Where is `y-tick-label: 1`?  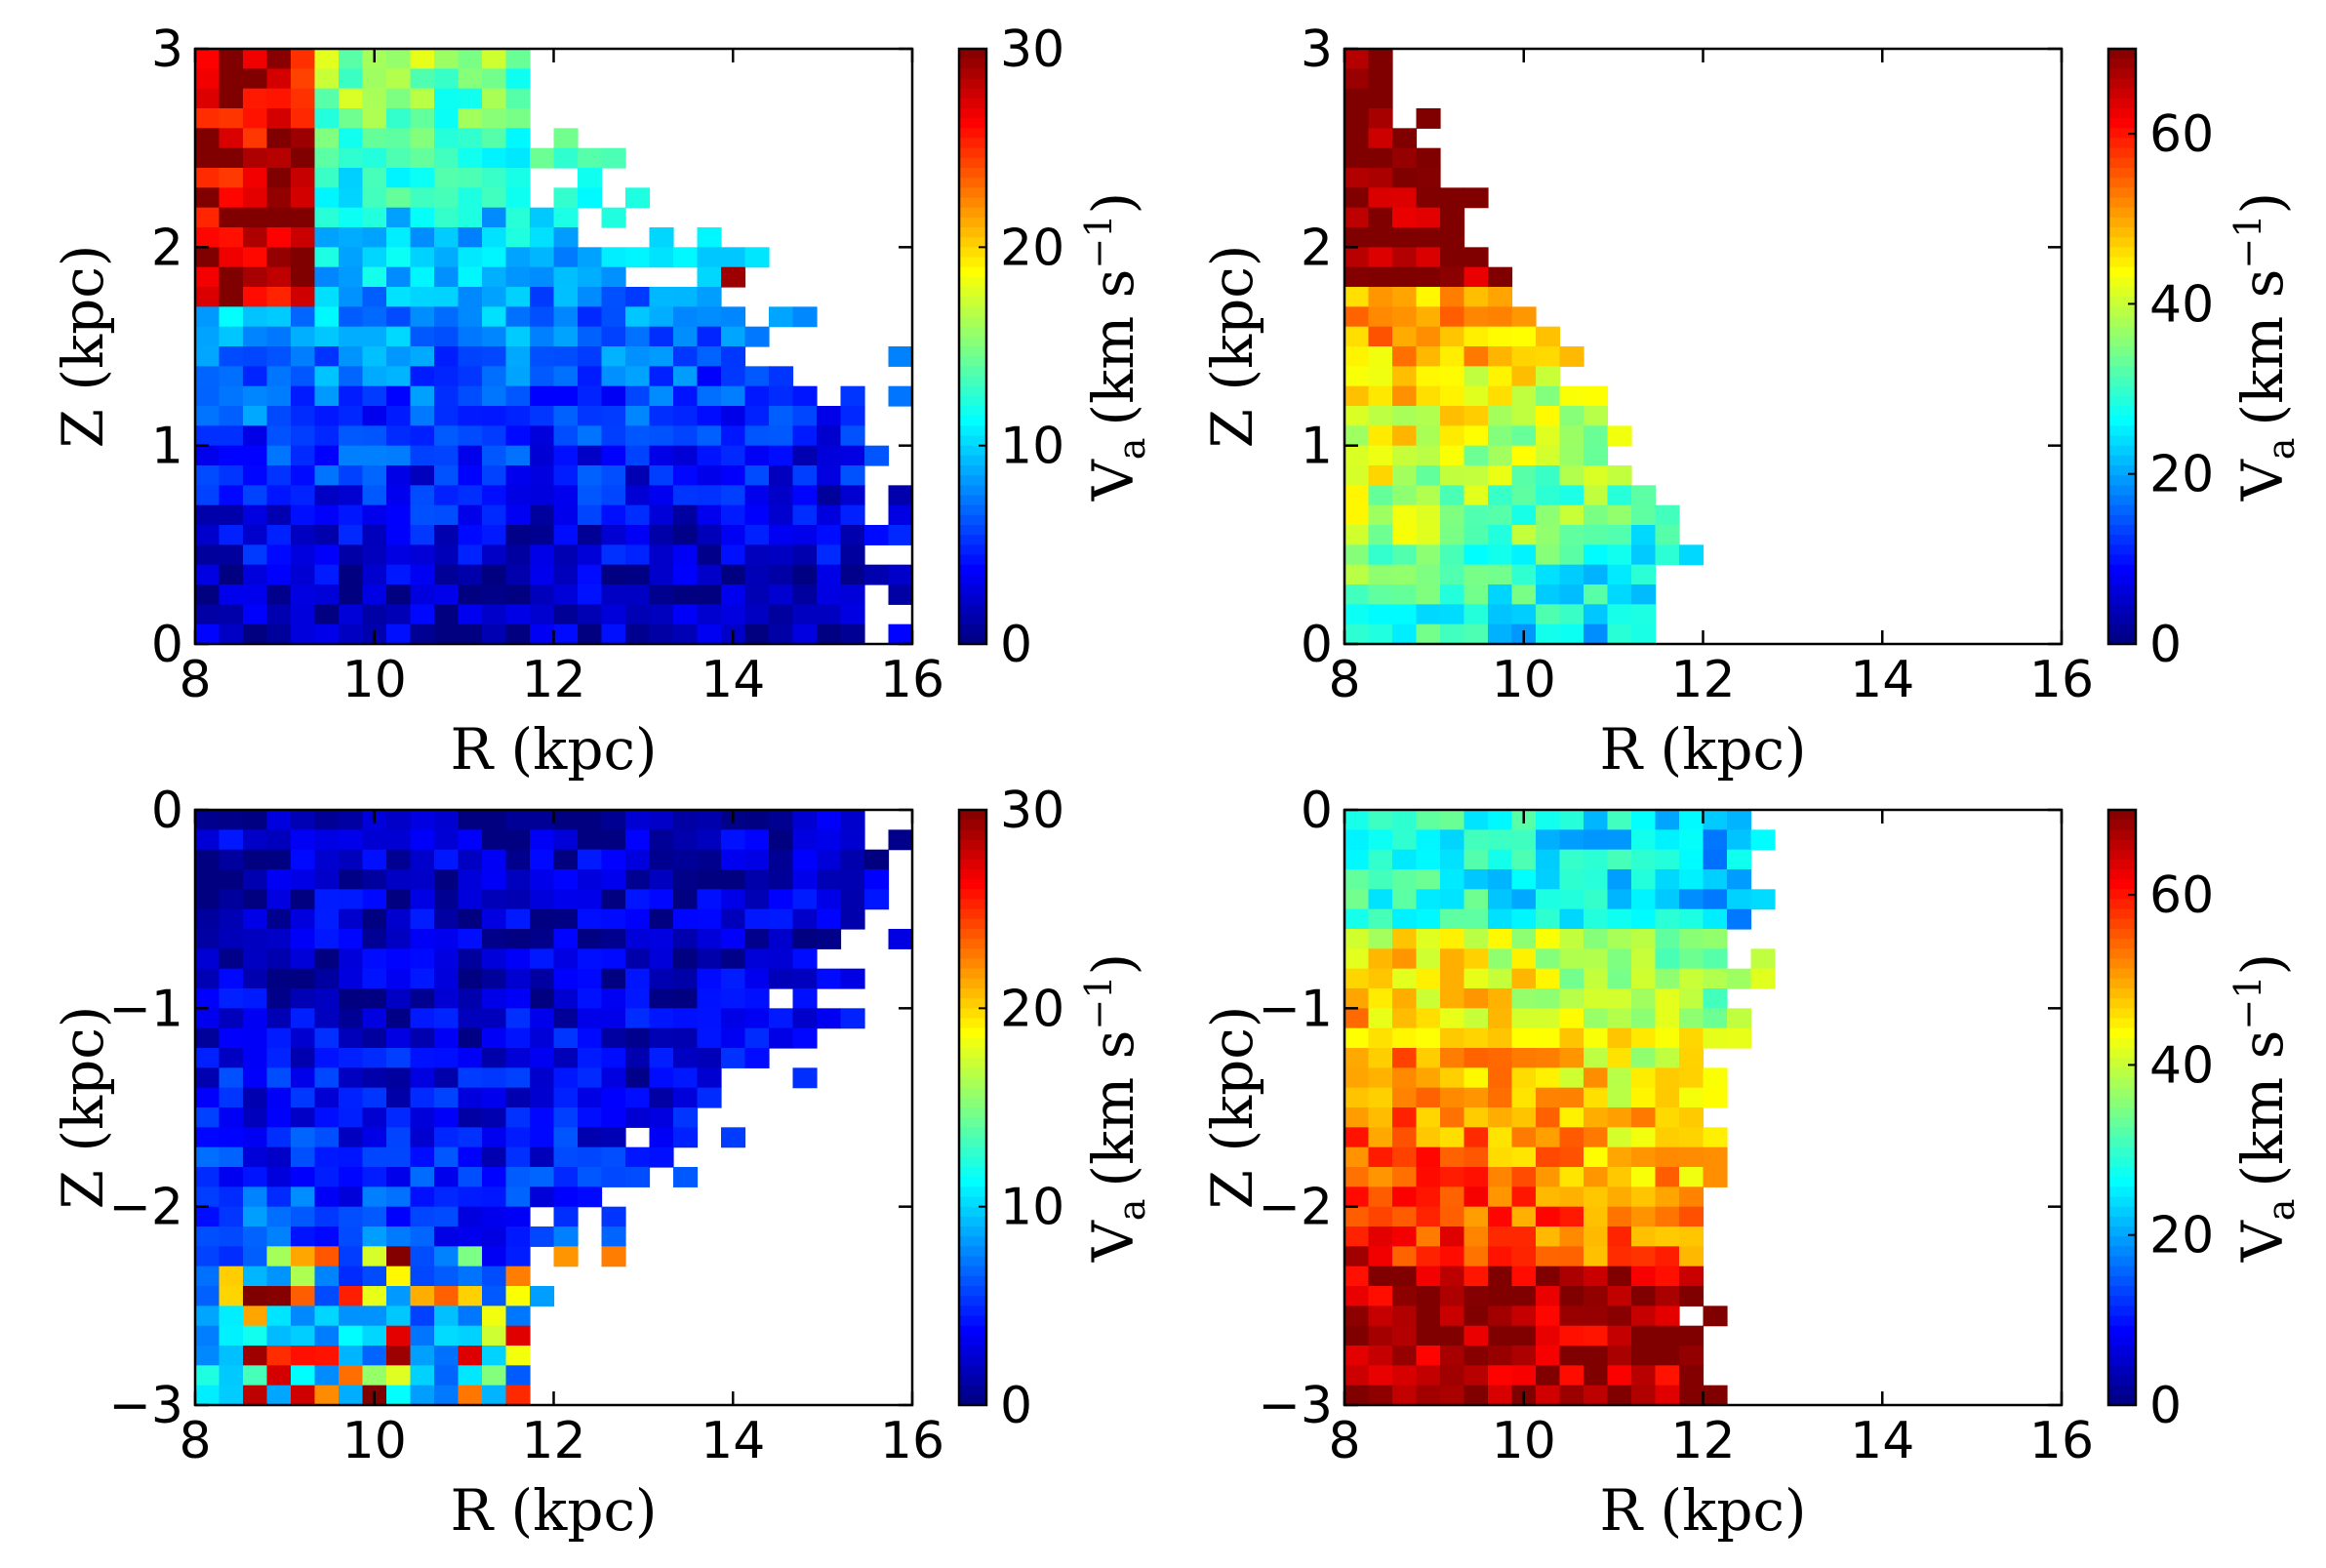
y-tick-label: 1 is located at coordinates (167, 447).